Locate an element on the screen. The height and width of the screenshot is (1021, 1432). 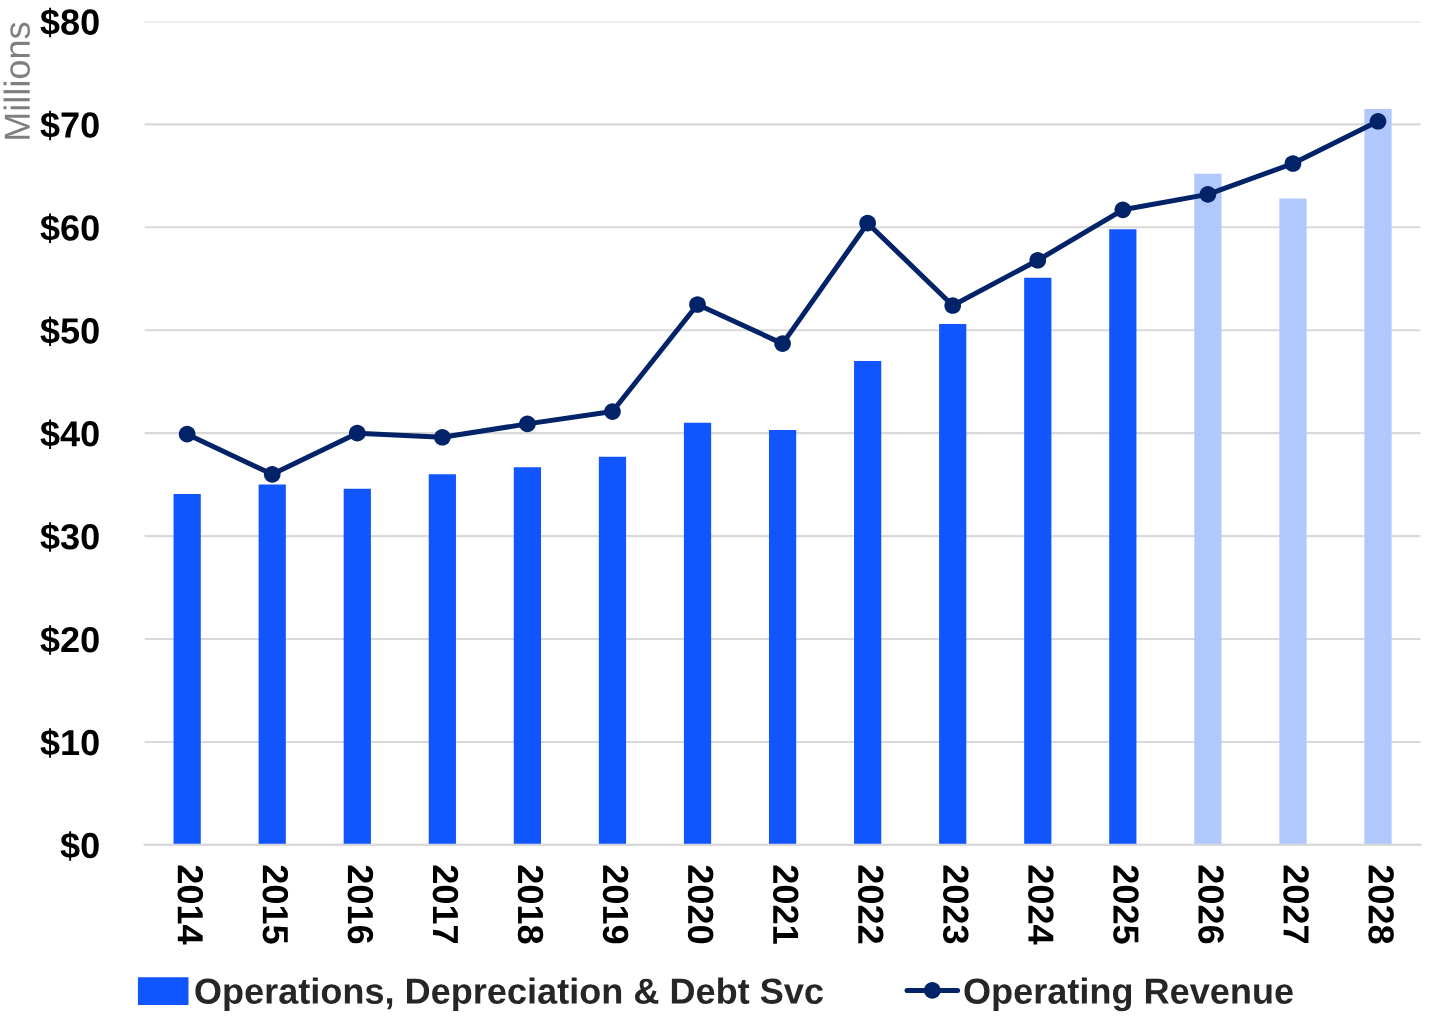
y-tick-label: $60 is located at coordinates (69, 228).